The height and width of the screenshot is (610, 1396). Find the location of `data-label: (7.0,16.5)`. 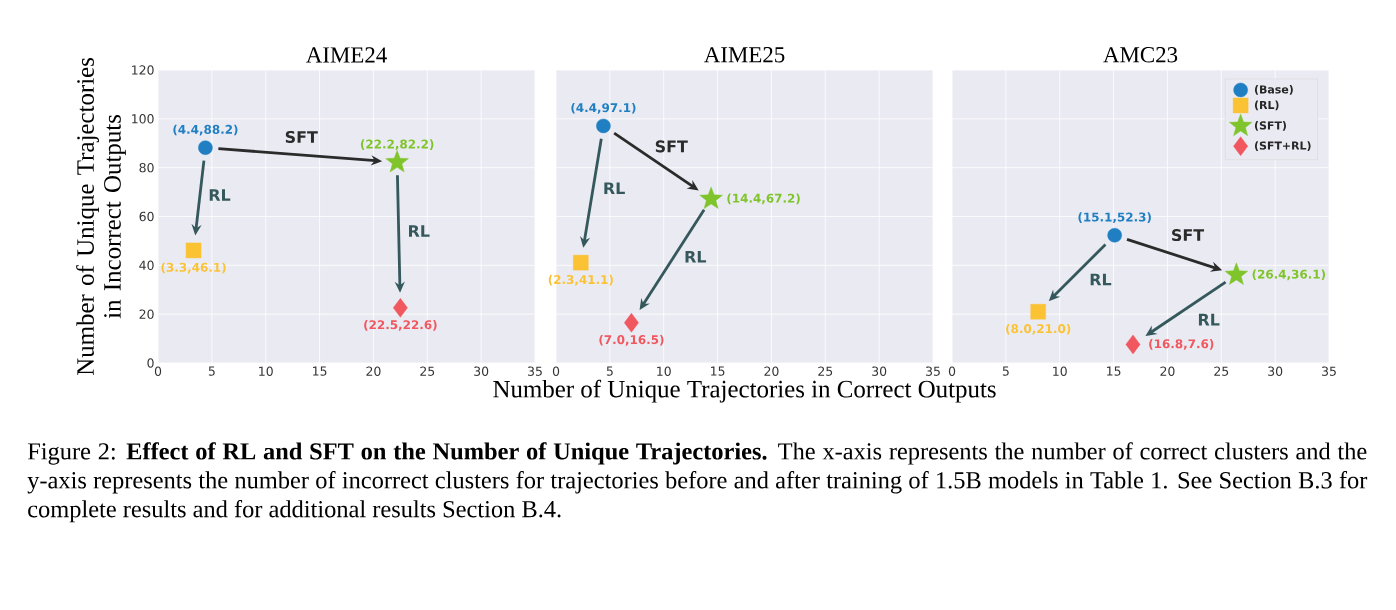

data-label: (7.0,16.5) is located at coordinates (631, 340).